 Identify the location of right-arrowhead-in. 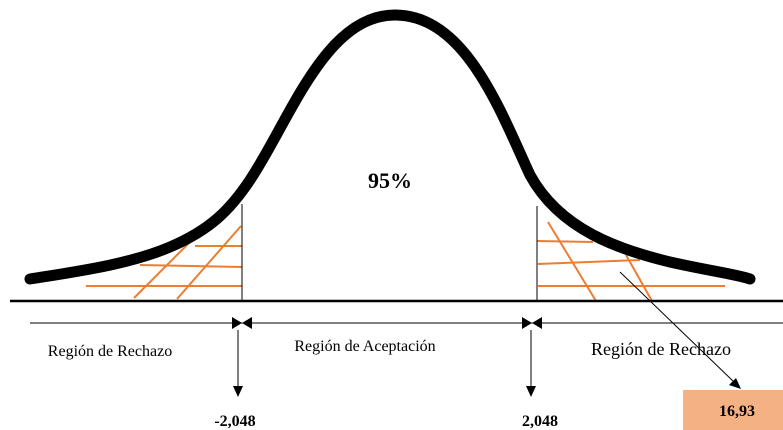
(527, 323).